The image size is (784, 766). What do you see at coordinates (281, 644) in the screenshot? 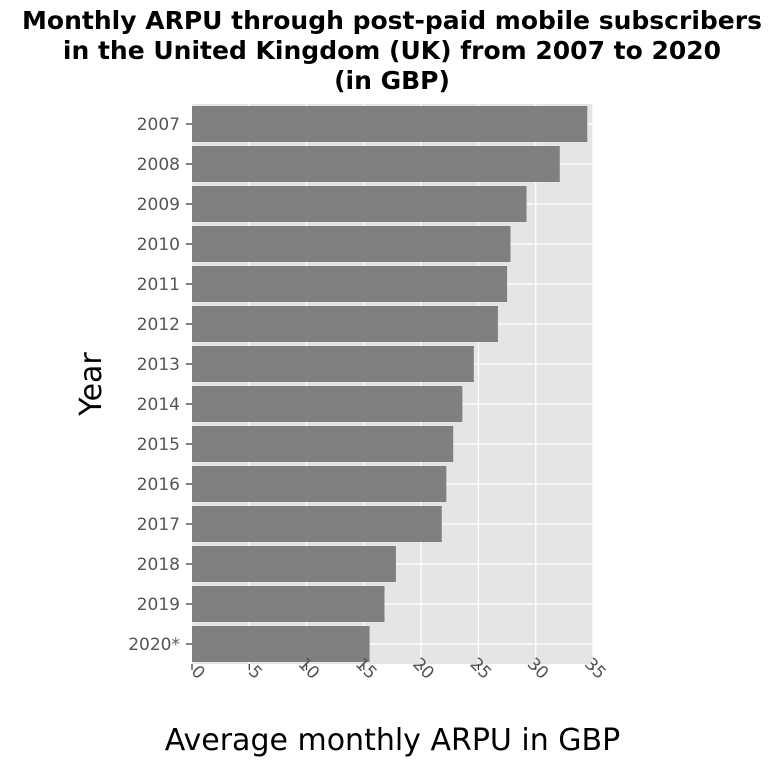
I see `bar-2020` at bounding box center [281, 644].